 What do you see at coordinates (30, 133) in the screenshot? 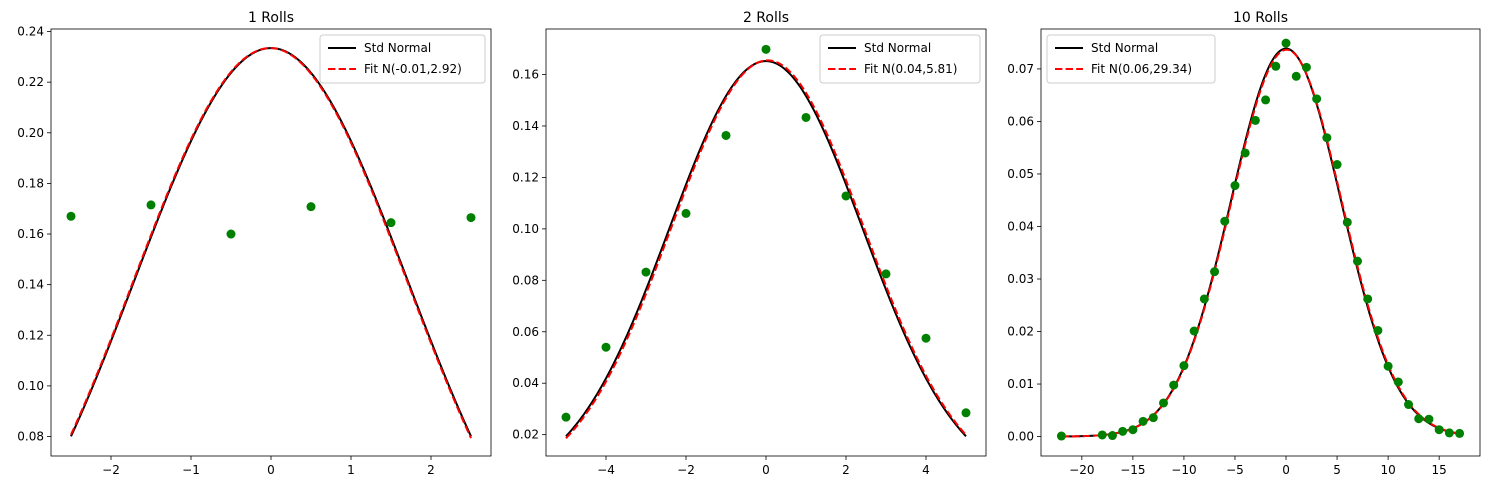
I see `y-tick-label: 0.20` at bounding box center [30, 133].